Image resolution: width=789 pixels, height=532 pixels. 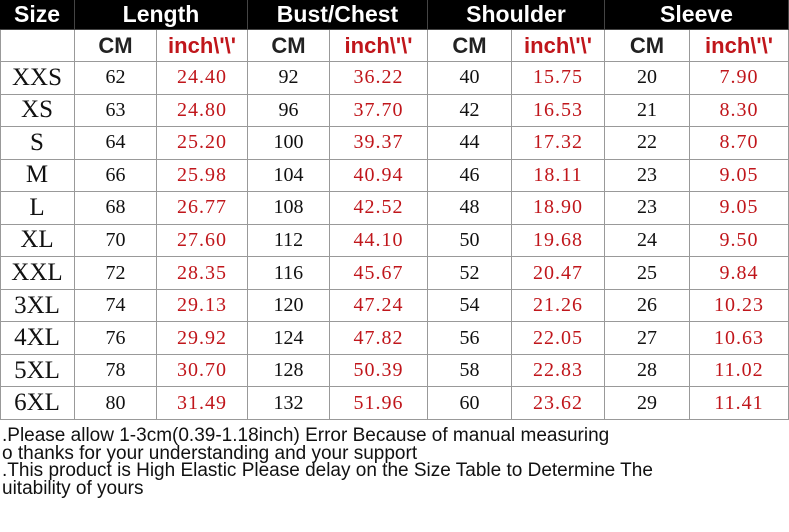 I want to click on cm-cell: 26, so click(x=647, y=306).